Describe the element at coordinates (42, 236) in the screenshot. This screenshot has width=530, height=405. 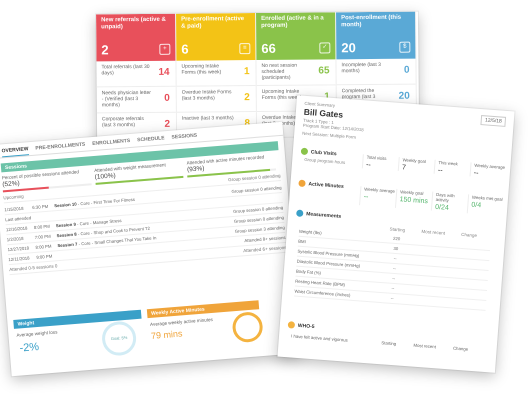
I see `session-time: 7:00 PM` at that location.